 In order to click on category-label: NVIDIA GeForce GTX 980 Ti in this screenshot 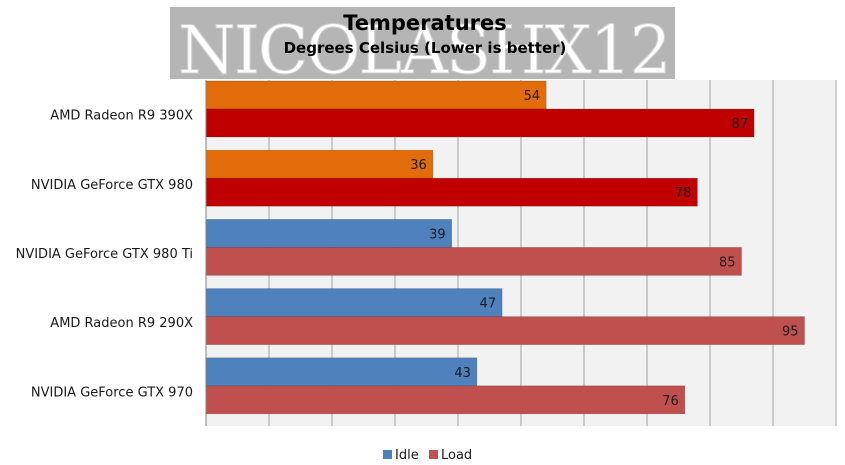, I will do `click(104, 254)`.